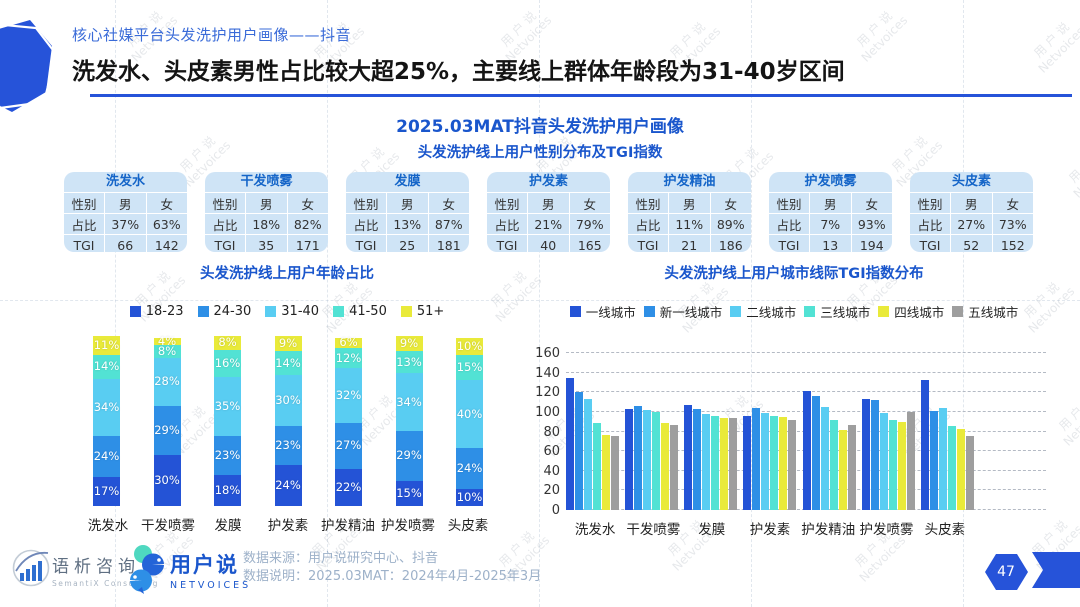 This screenshot has width=1080, height=607. Describe the element at coordinates (551, 491) in the screenshot. I see `y-axis-tick: 20` at that location.